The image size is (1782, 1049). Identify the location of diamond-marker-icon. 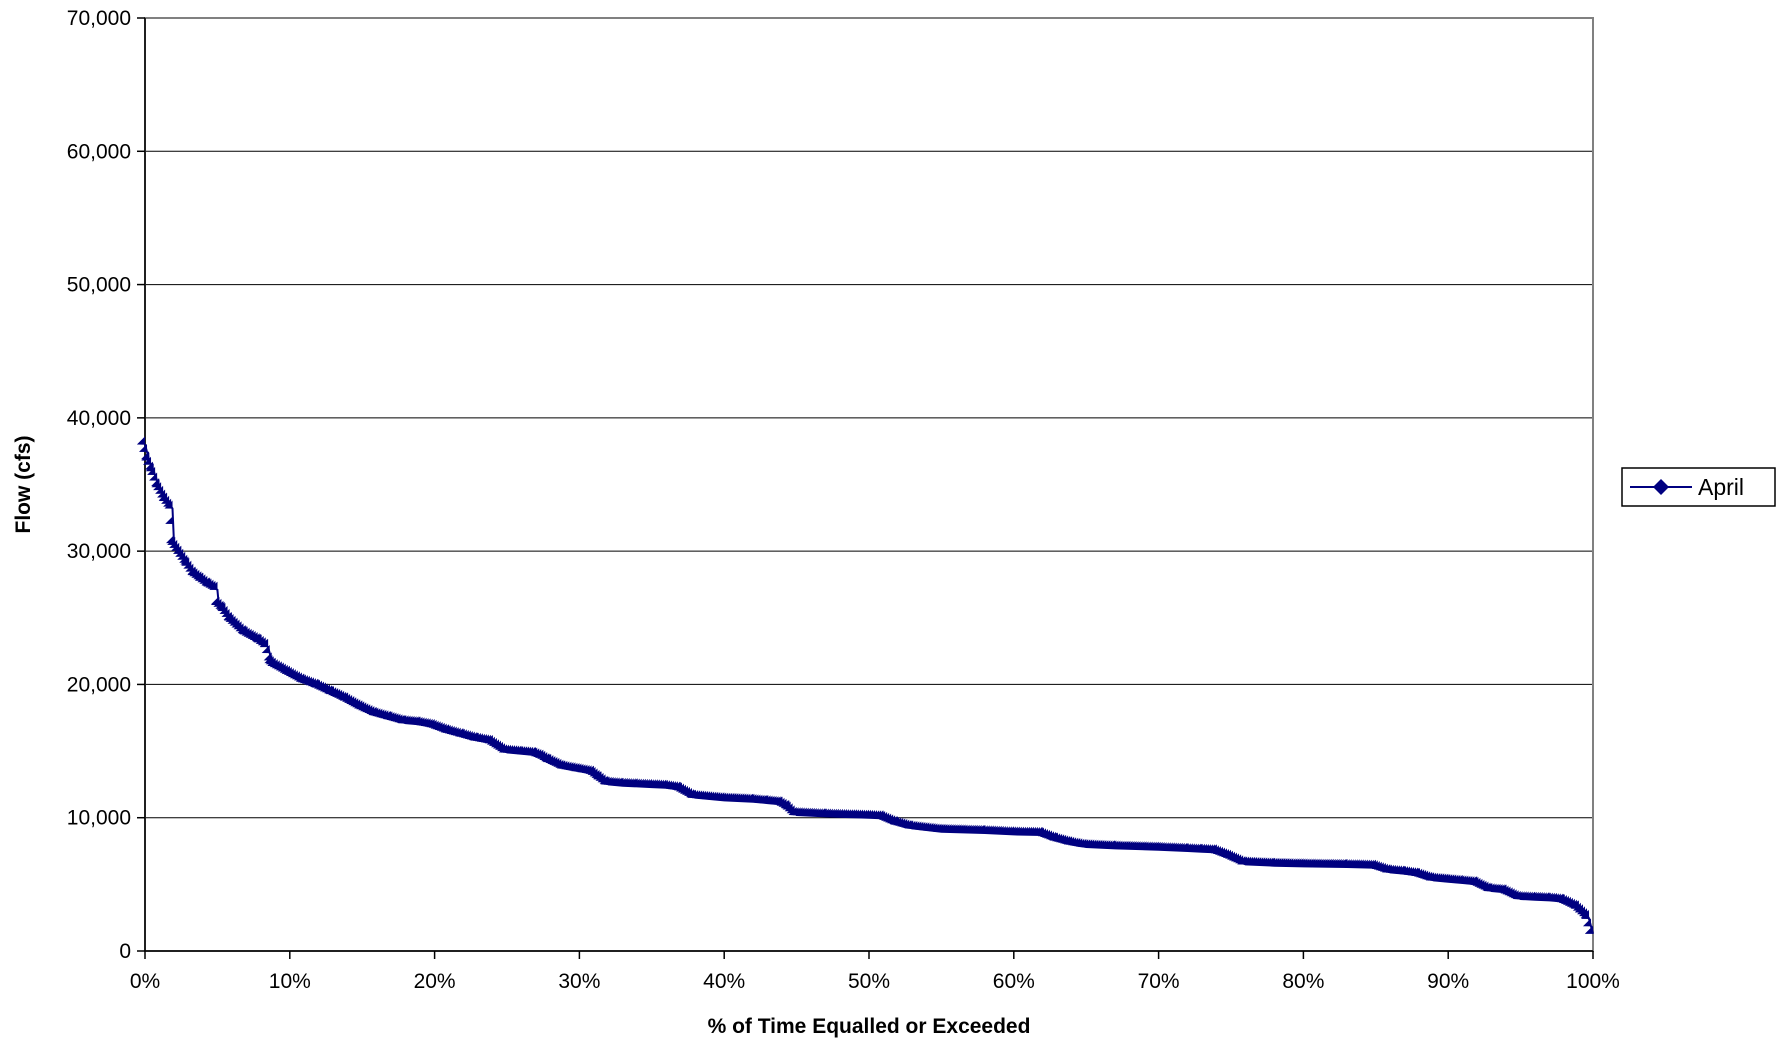
(1661, 487).